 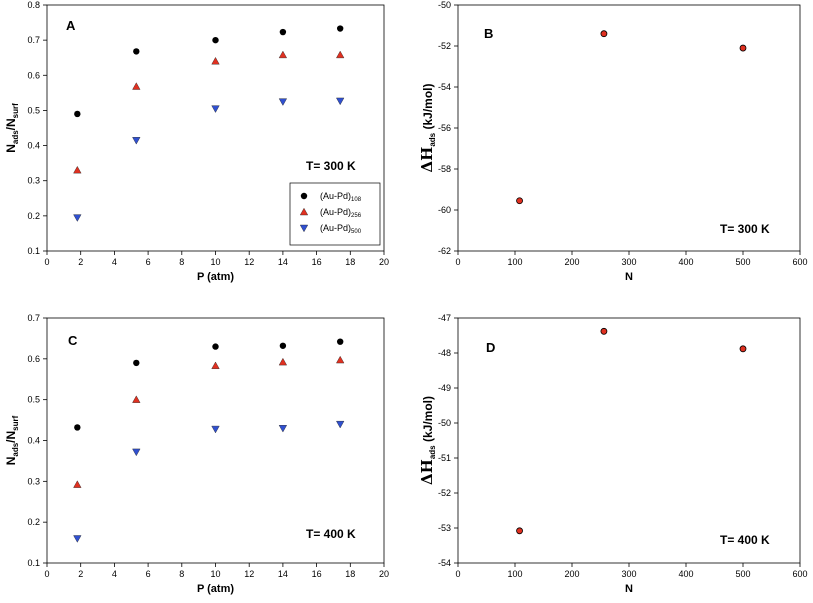 What do you see at coordinates (444, 353) in the screenshot?
I see `y-tick-label: -48` at bounding box center [444, 353].